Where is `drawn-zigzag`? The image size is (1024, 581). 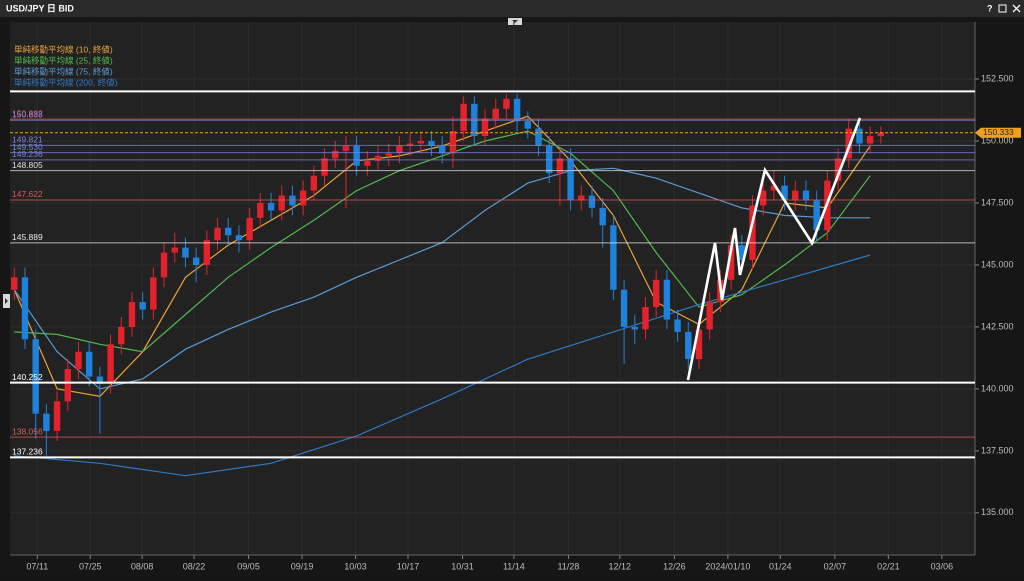
drawn-zigzag is located at coordinates (774, 249).